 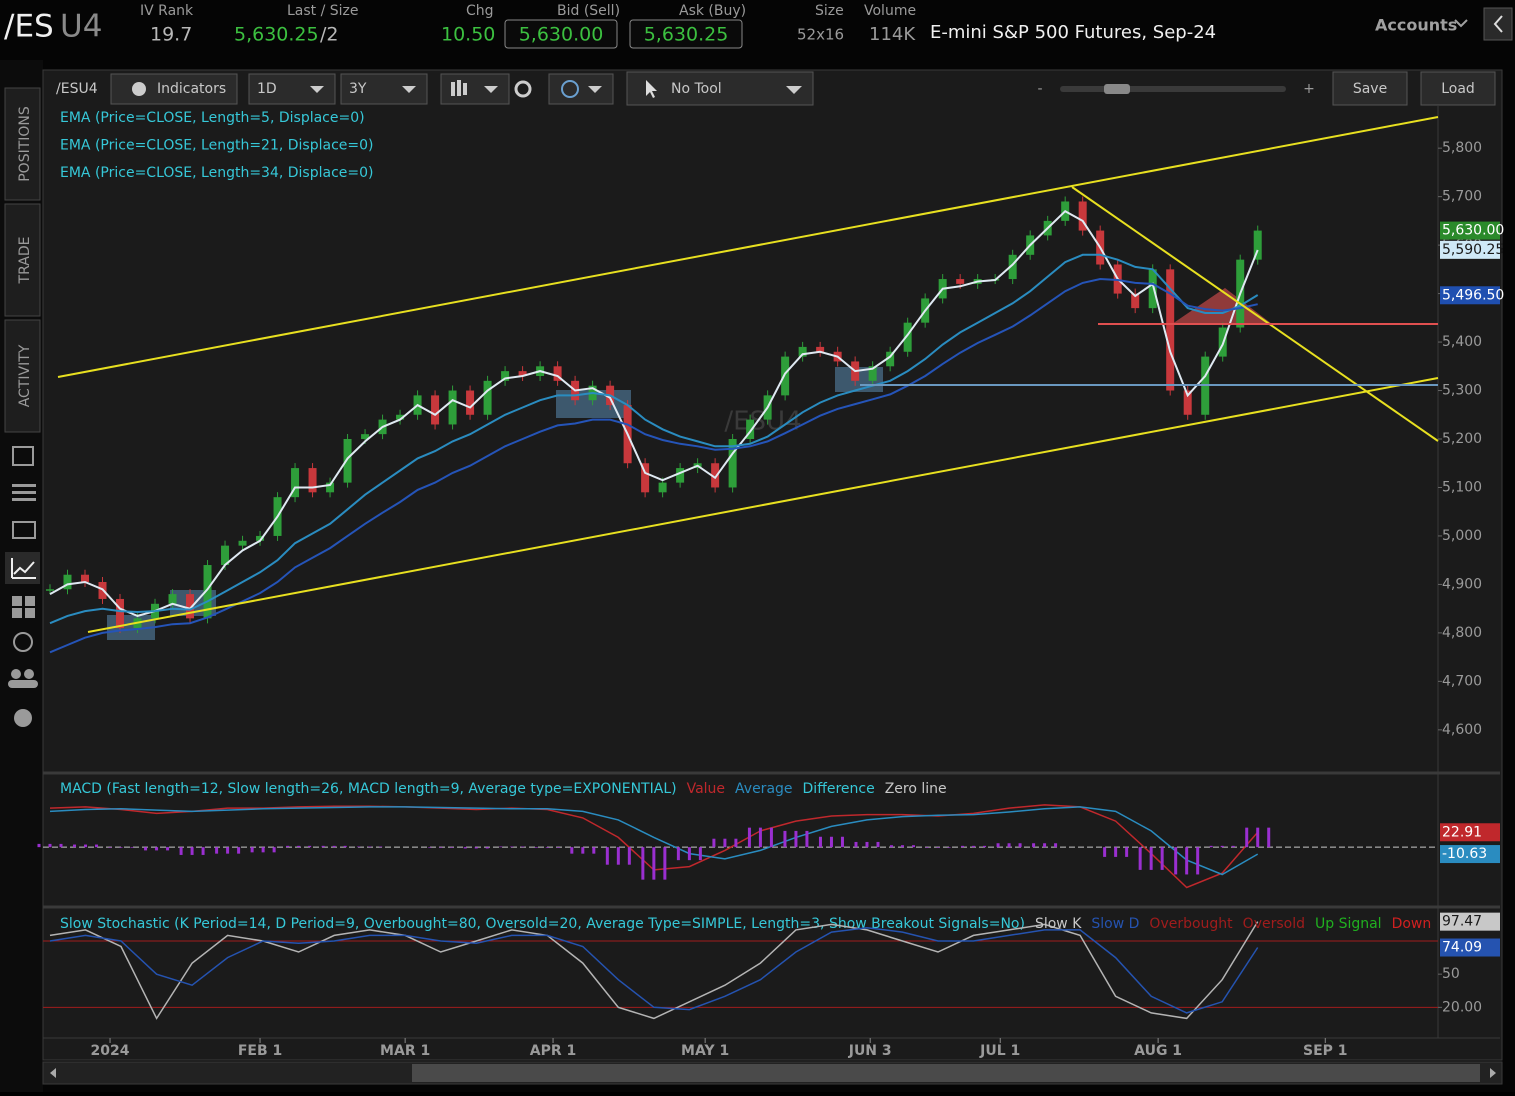 What do you see at coordinates (267, 89) in the screenshot?
I see `select-label: 1D` at bounding box center [267, 89].